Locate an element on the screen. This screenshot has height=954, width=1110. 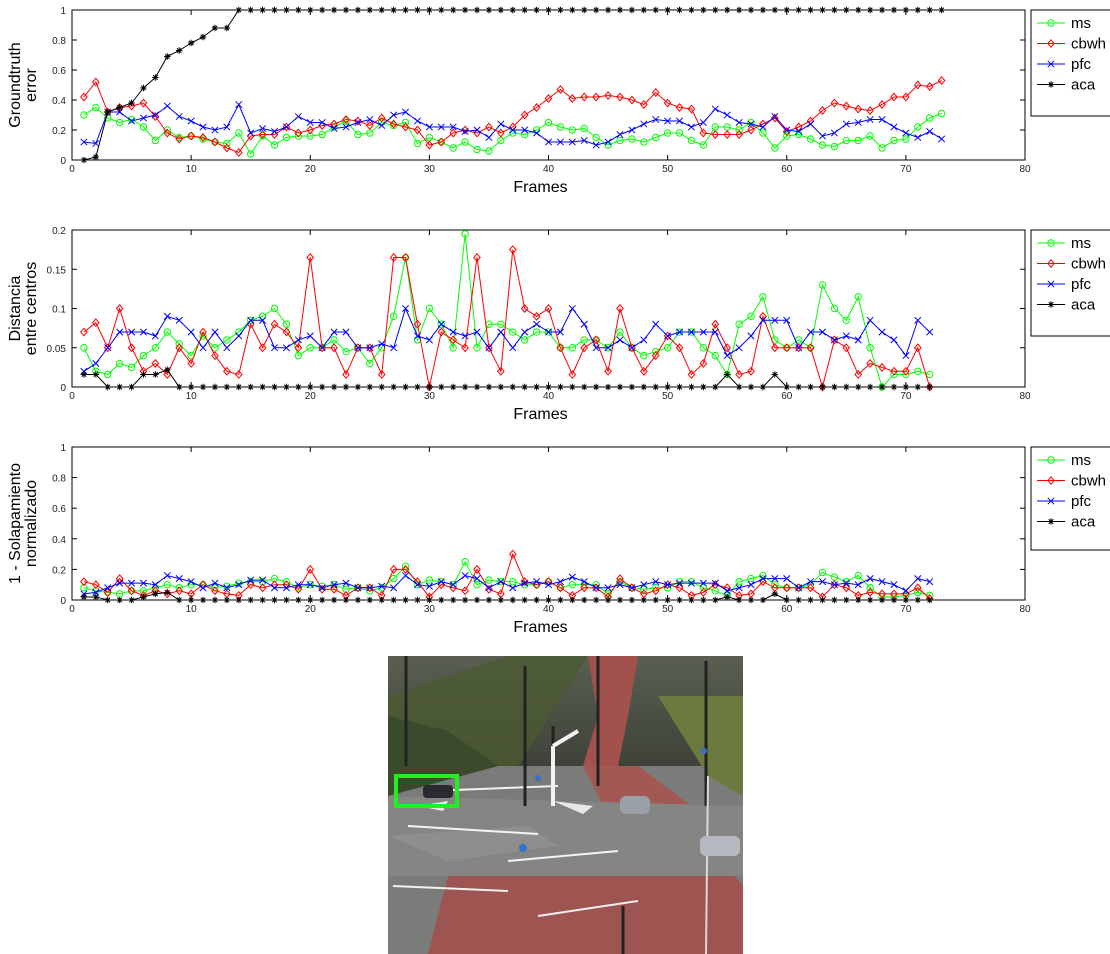
y-tick-label: 0.2 is located at coordinates (59, 231).